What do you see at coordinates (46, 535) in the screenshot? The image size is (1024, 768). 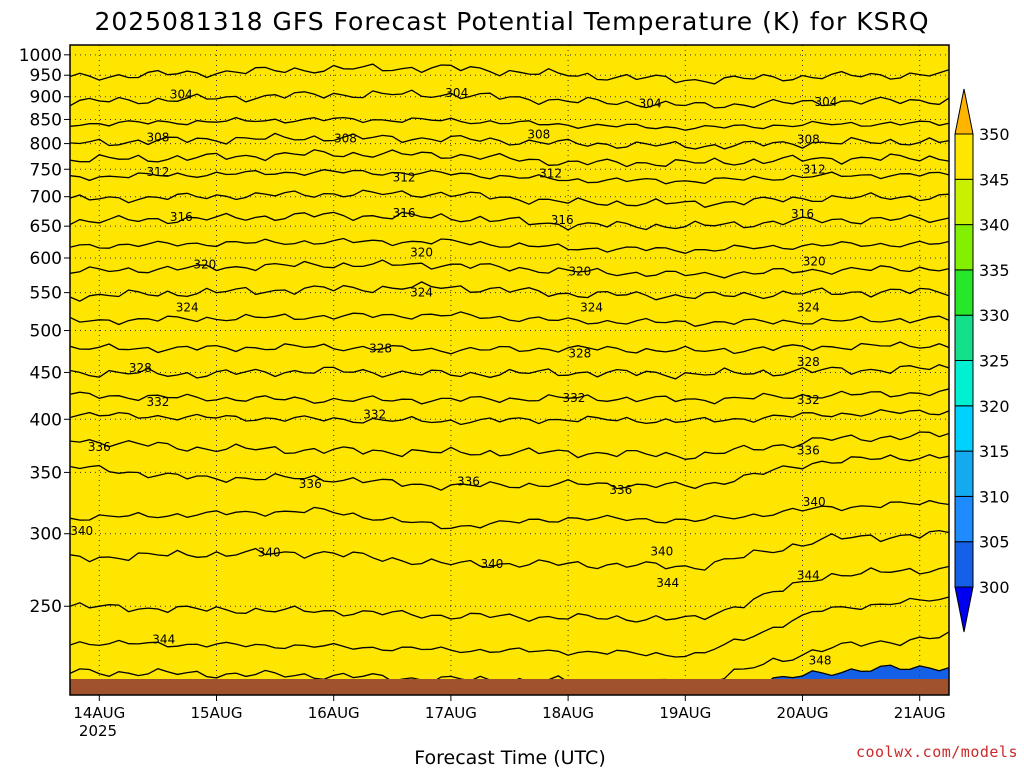 I see `y-tick-label: 300` at bounding box center [46, 535].